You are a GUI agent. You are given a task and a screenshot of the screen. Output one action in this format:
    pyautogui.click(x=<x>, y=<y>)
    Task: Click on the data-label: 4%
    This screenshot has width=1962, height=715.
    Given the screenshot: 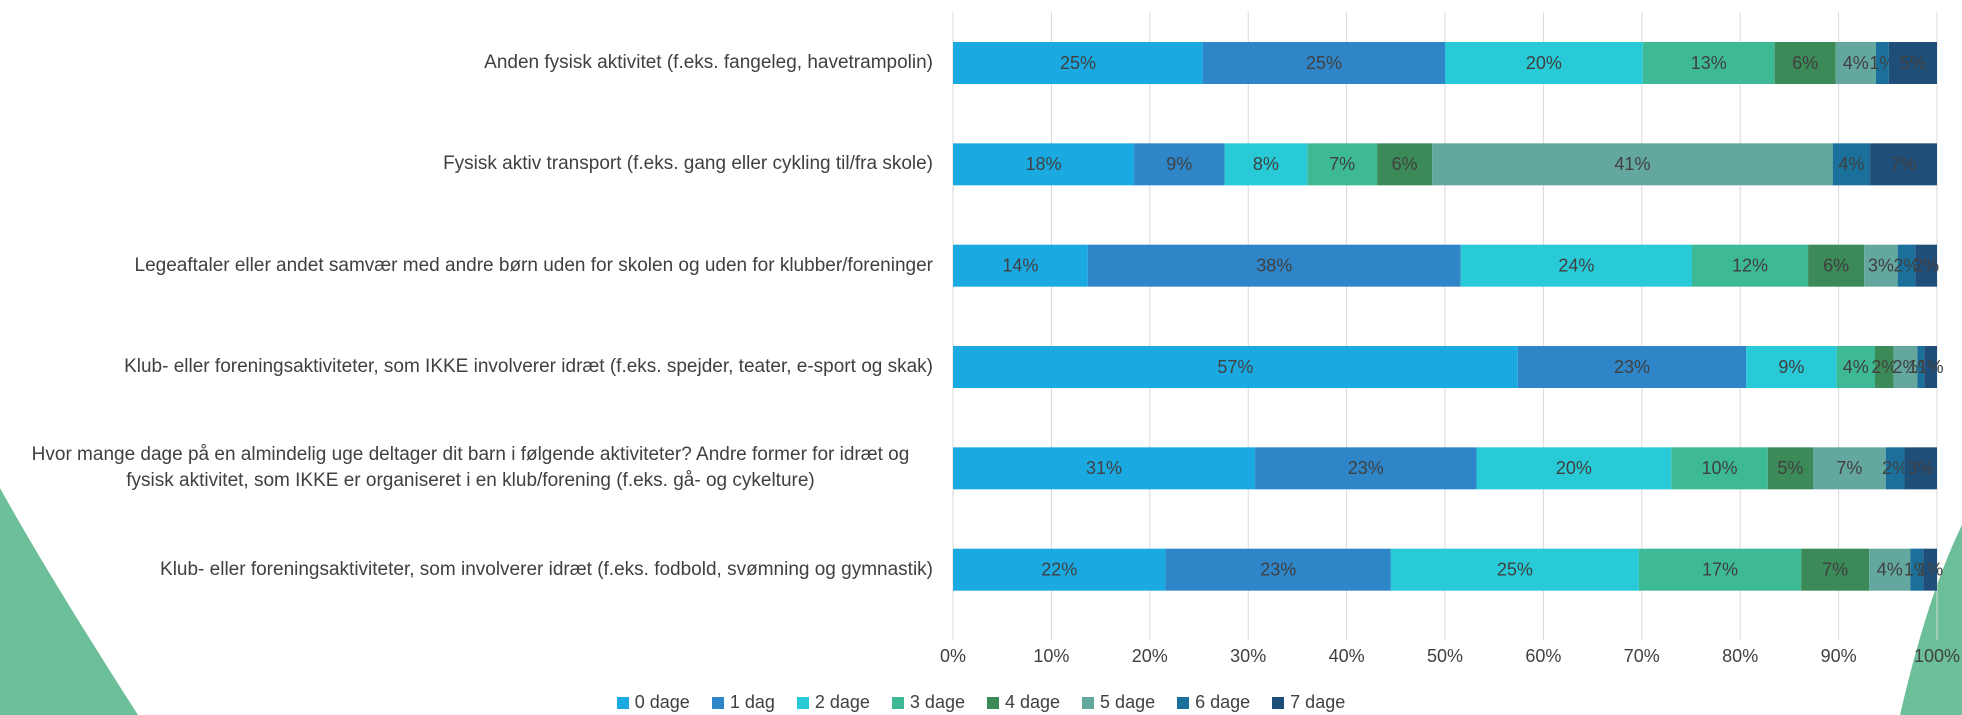 What is the action you would take?
    pyautogui.click(x=1856, y=367)
    